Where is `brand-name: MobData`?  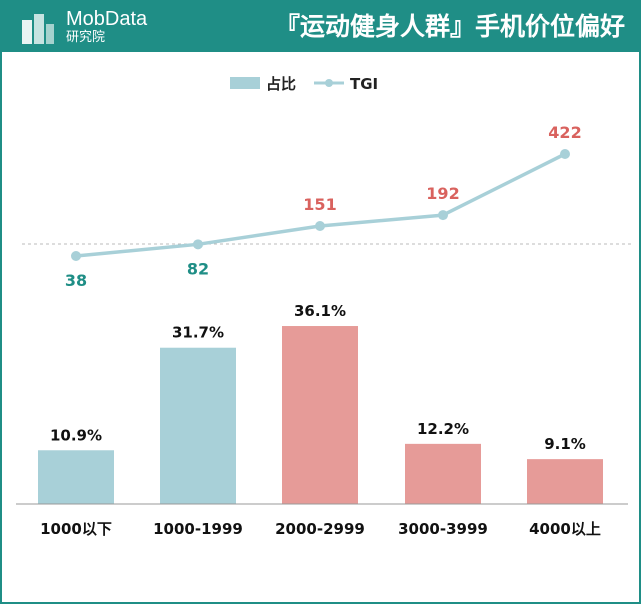
brand-name: MobData is located at coordinates (107, 19).